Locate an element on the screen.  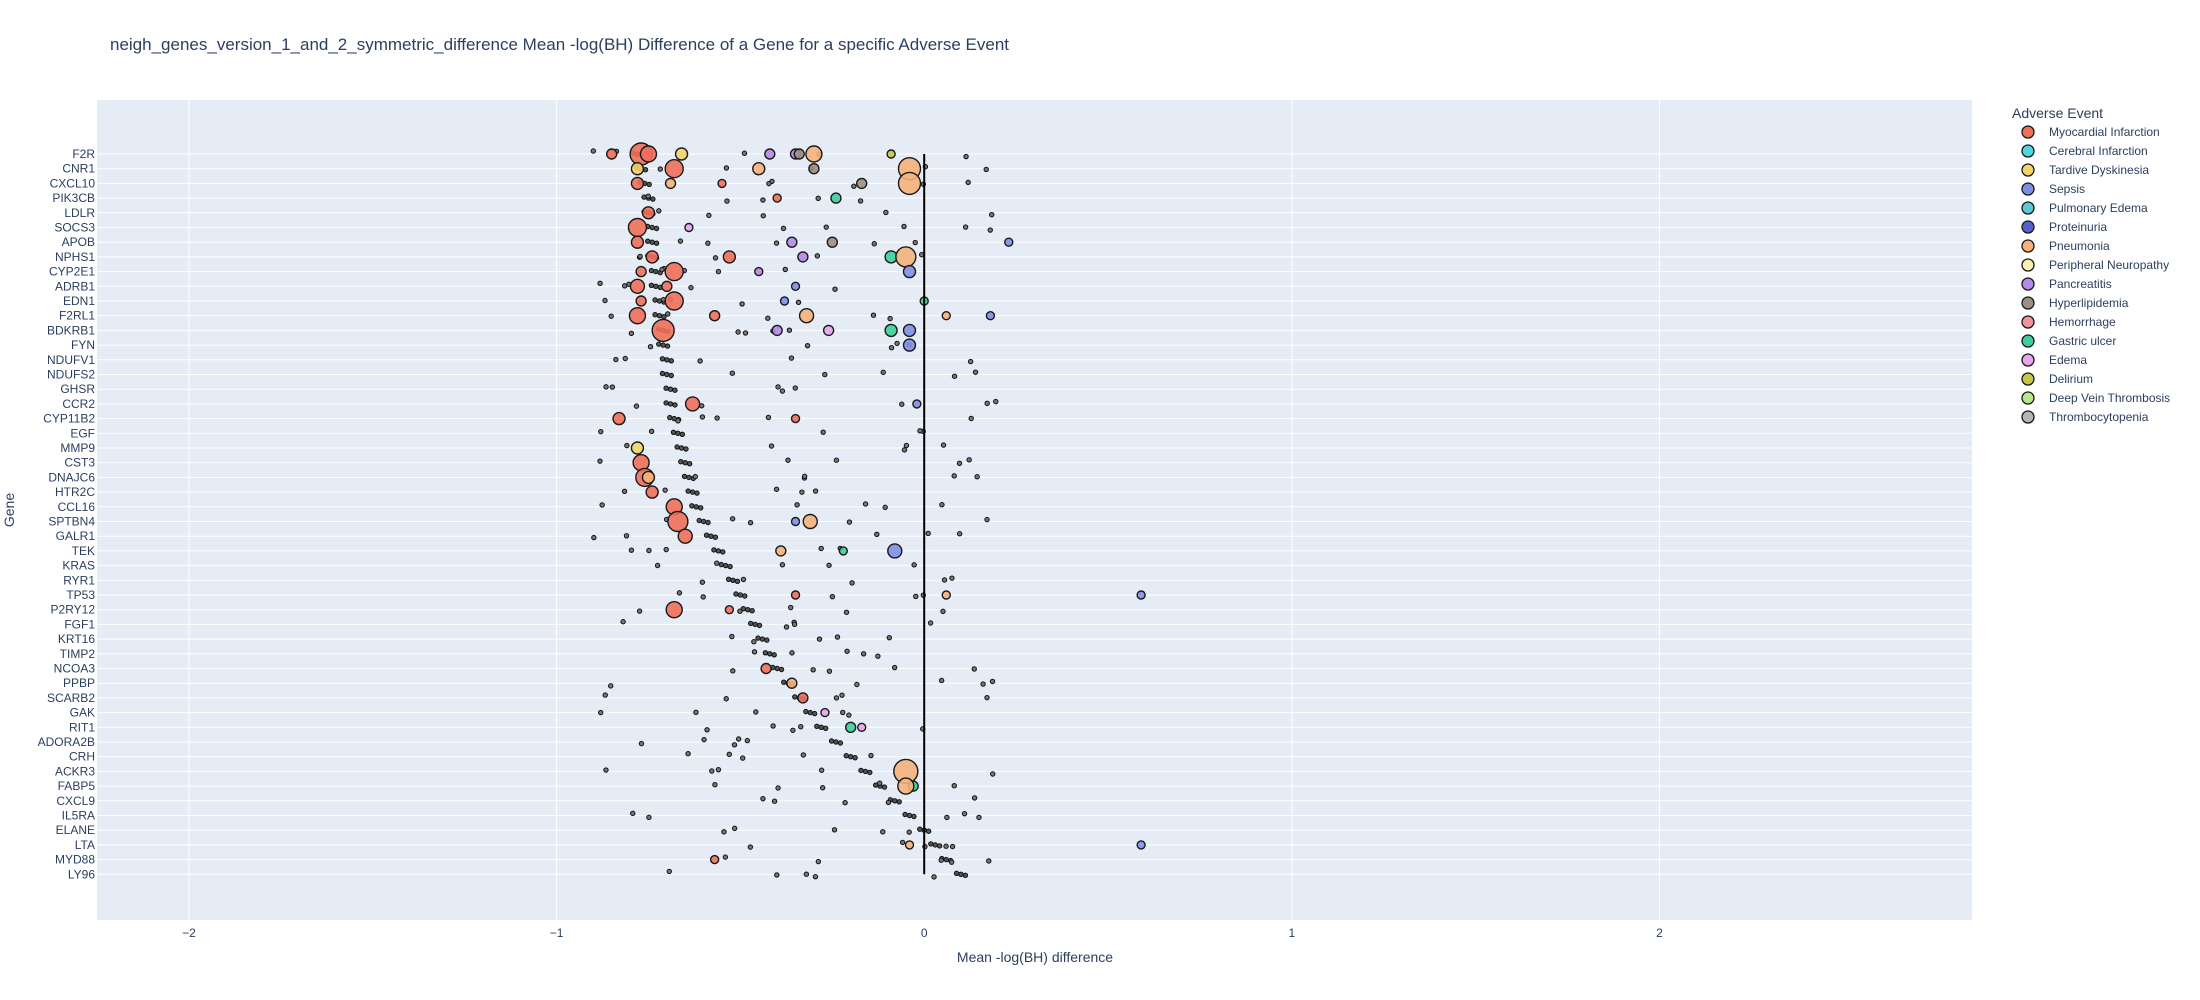
legend-item-label: Edema is located at coordinates (2068, 360).